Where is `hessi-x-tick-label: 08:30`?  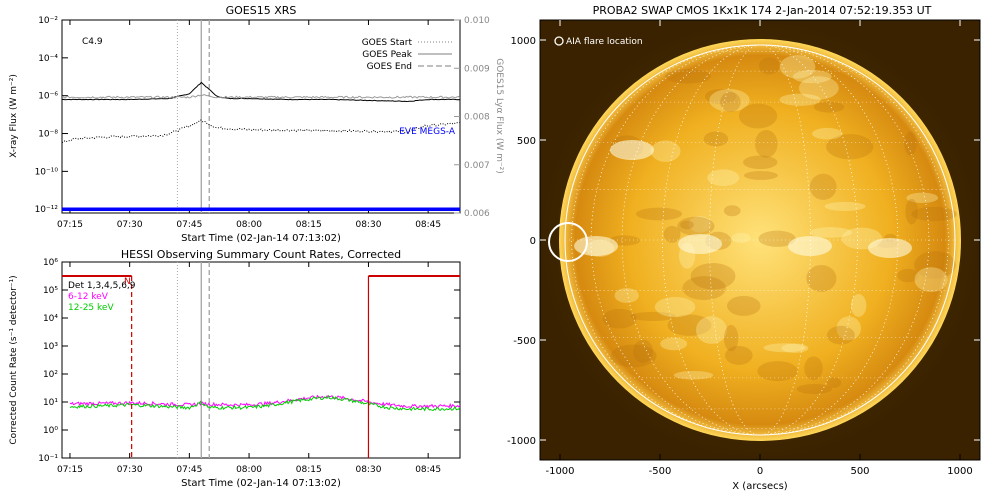 hessi-x-tick-label: 08:30 is located at coordinates (368, 470).